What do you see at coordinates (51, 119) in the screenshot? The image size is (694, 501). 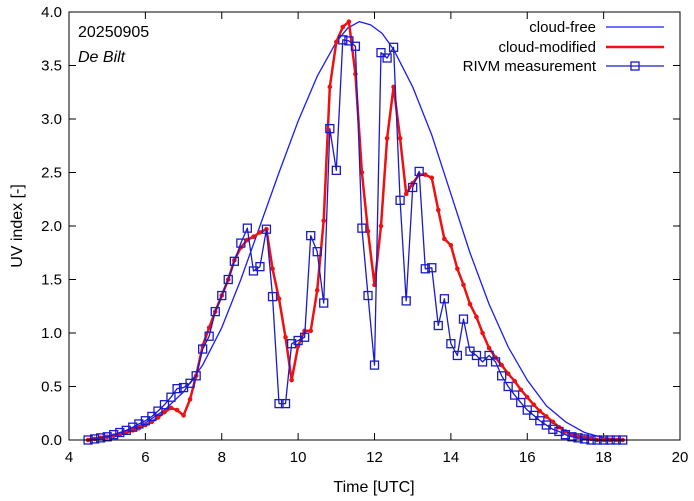 I see `y-tick-label: 3.0` at bounding box center [51, 119].